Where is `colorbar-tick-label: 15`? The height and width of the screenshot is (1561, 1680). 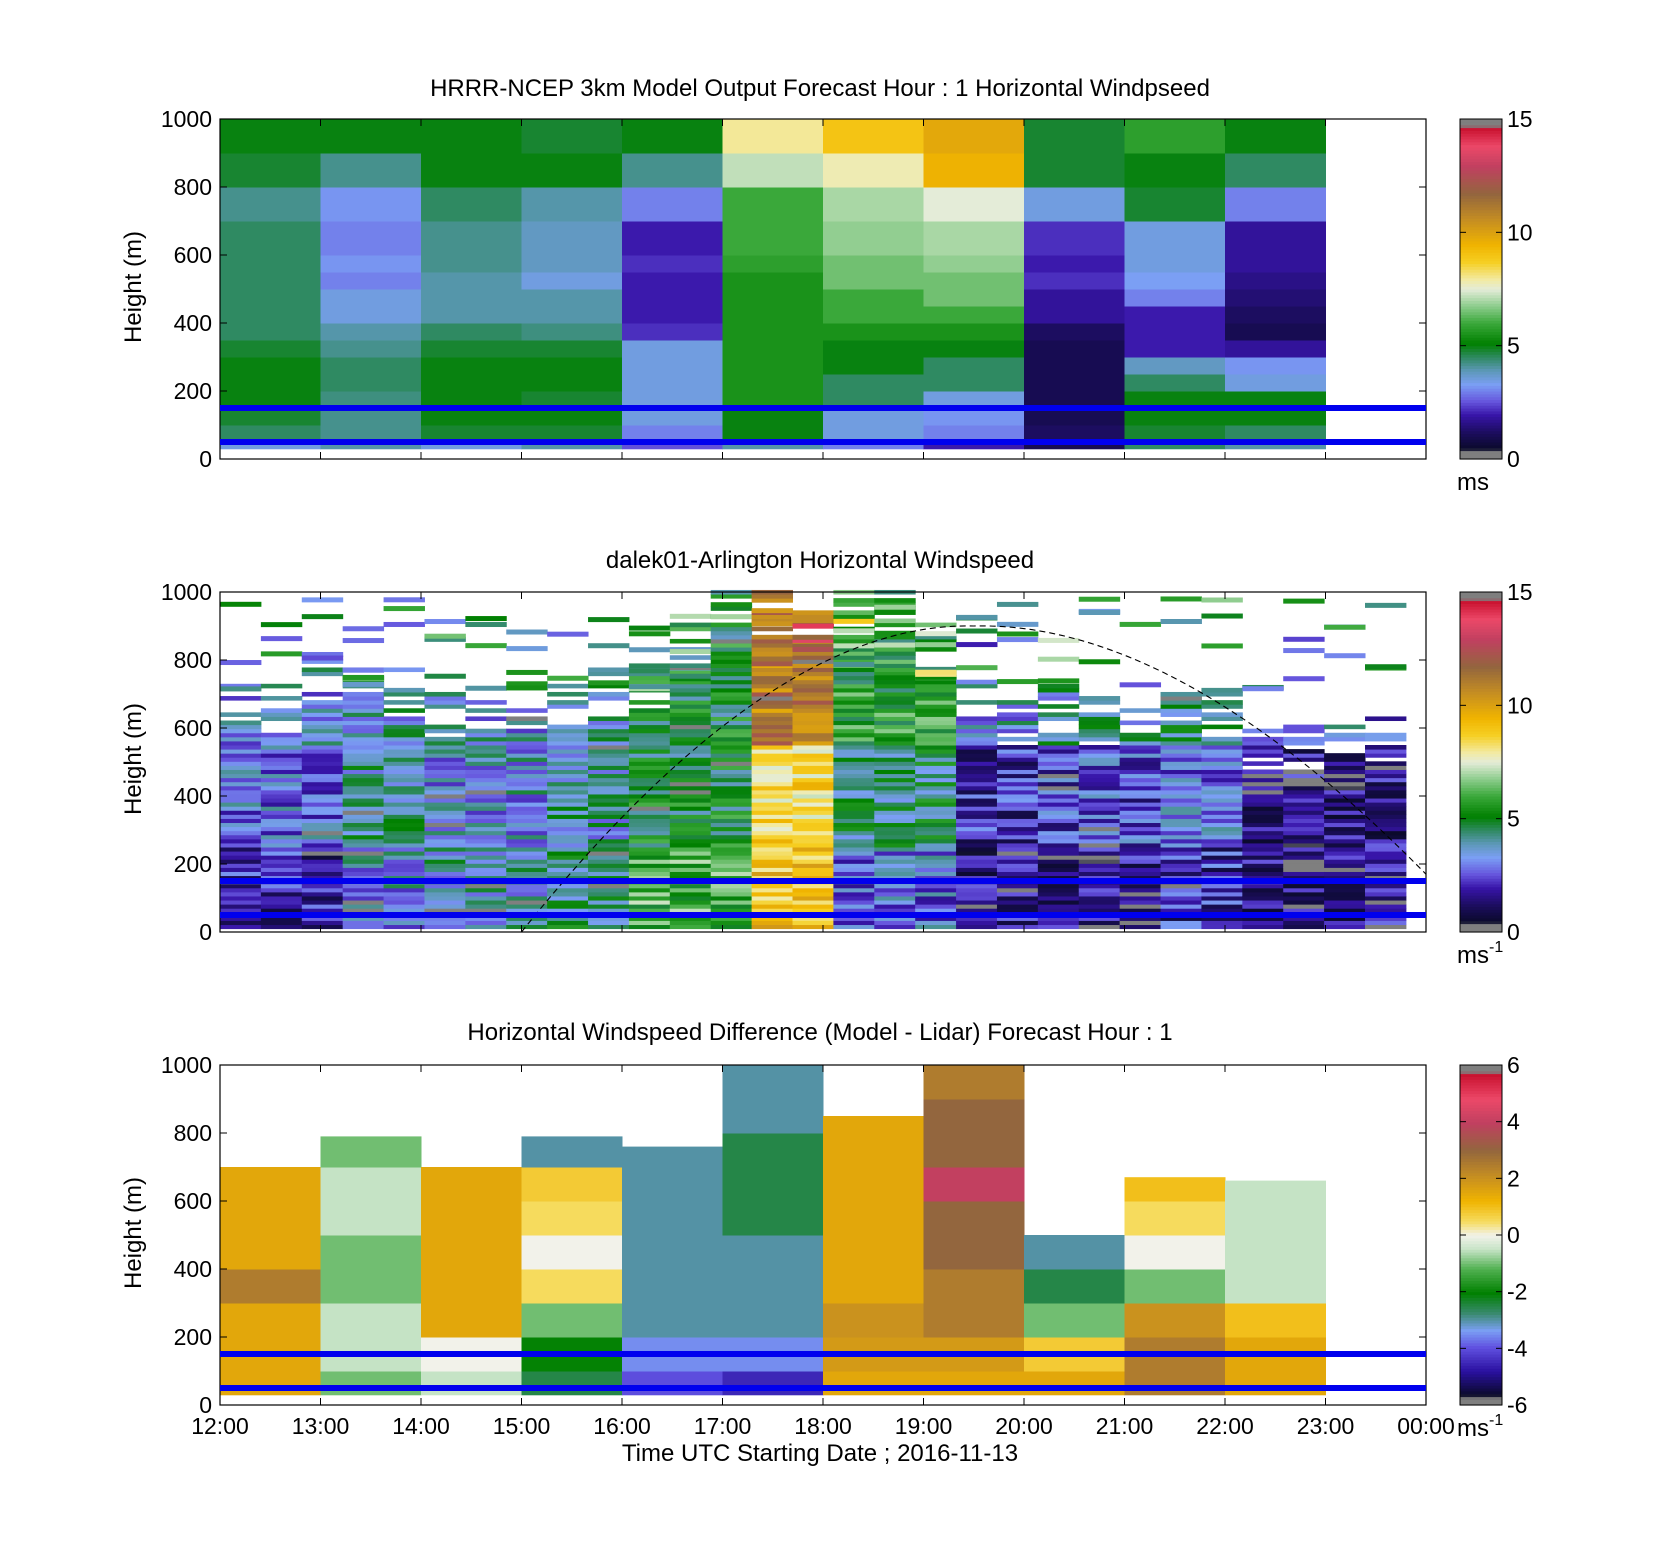 colorbar-tick-label: 15 is located at coordinates (1520, 119).